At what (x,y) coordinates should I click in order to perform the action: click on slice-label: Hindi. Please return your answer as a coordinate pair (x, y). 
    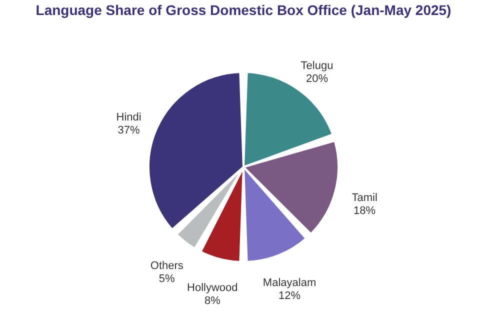
    Looking at the image, I should click on (129, 117).